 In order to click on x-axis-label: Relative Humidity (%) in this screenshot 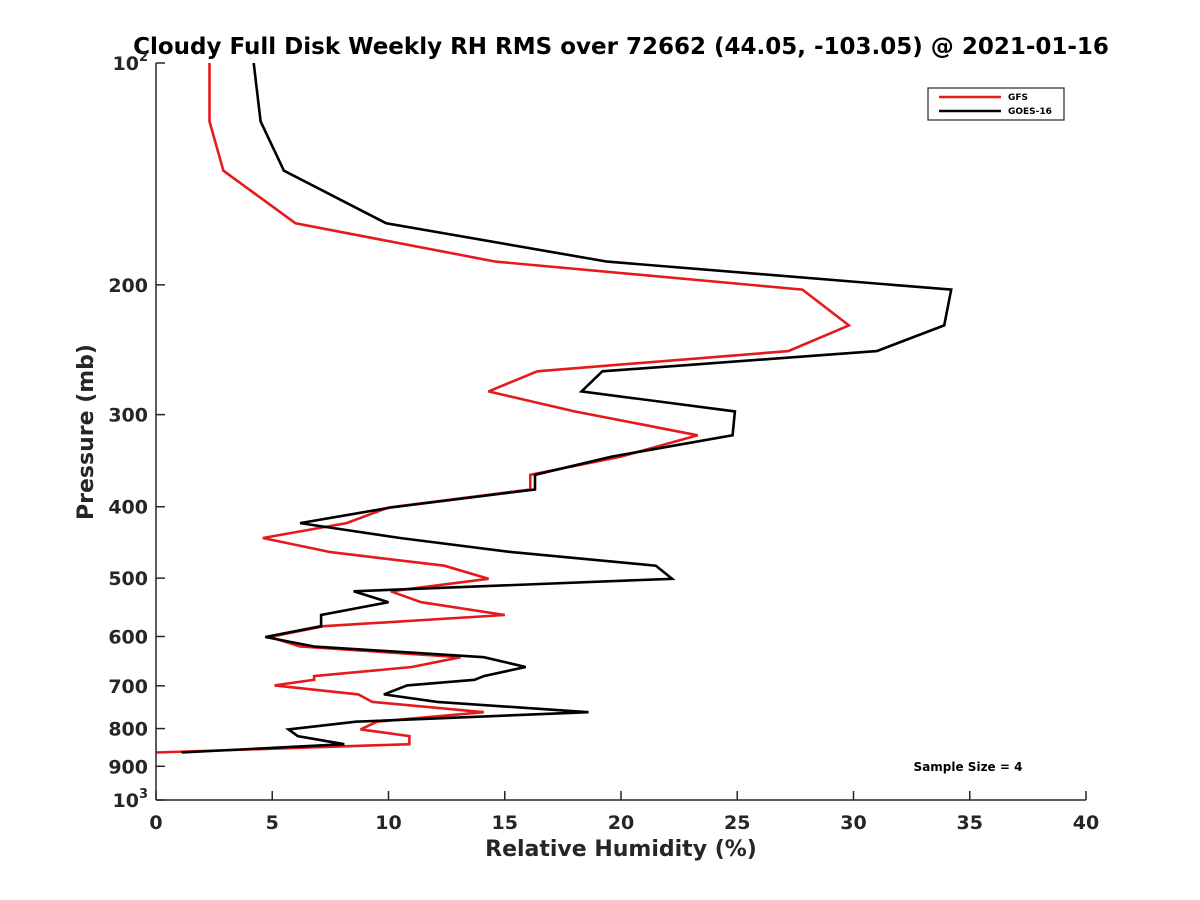, I will do `click(621, 849)`.